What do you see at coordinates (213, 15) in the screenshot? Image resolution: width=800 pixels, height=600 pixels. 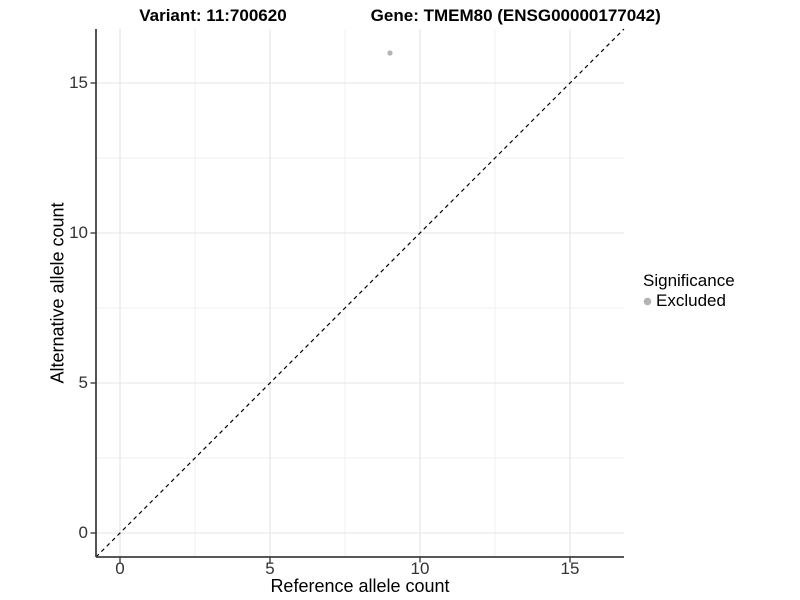 I see `plot-title-variant: Variant: 11:700620` at bounding box center [213, 15].